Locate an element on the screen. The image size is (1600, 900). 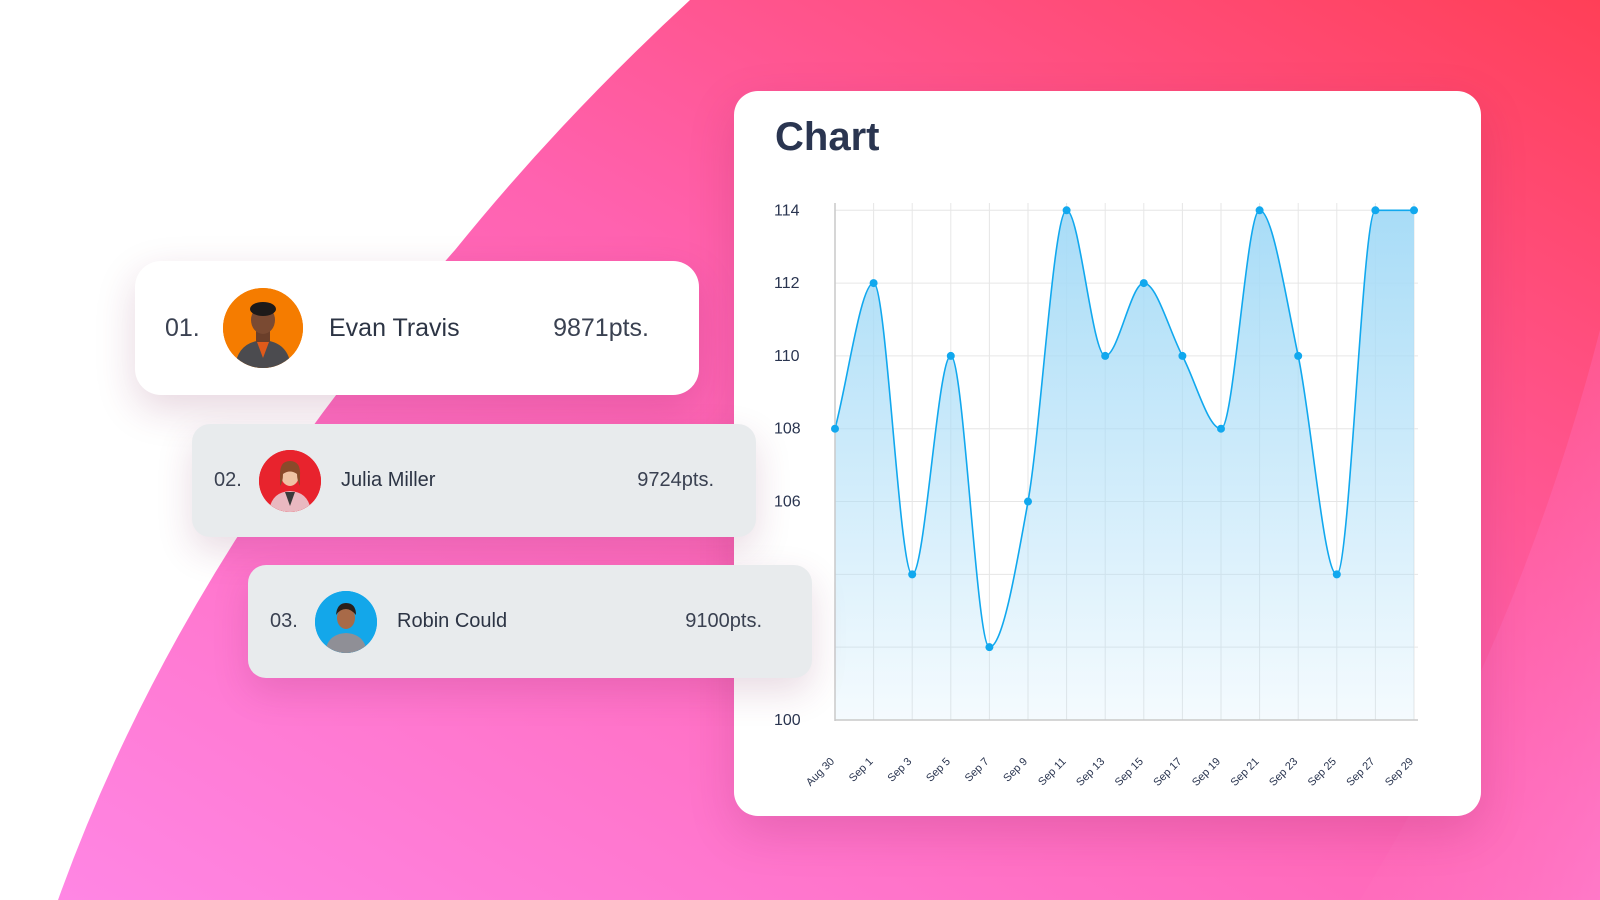
x-tick-label: Sep 15 is located at coordinates (1129, 772).